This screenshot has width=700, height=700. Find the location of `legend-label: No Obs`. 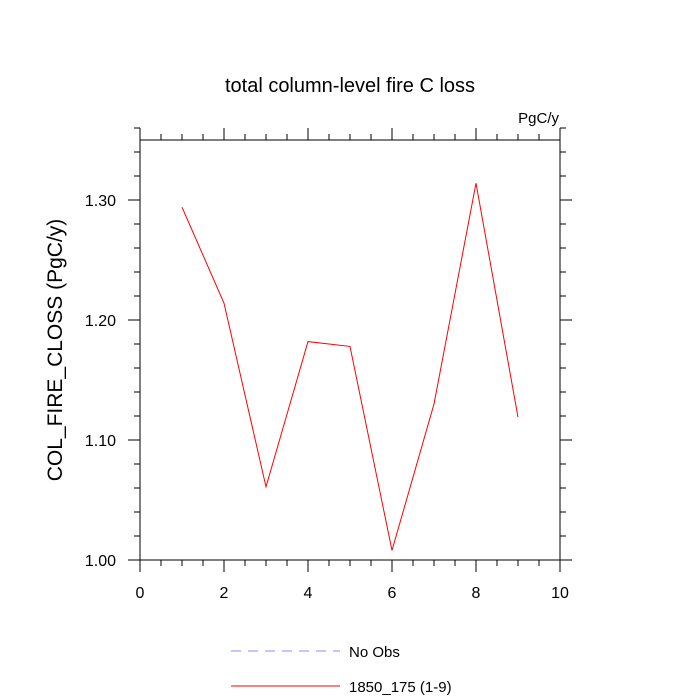

legend-label: No Obs is located at coordinates (374, 652).